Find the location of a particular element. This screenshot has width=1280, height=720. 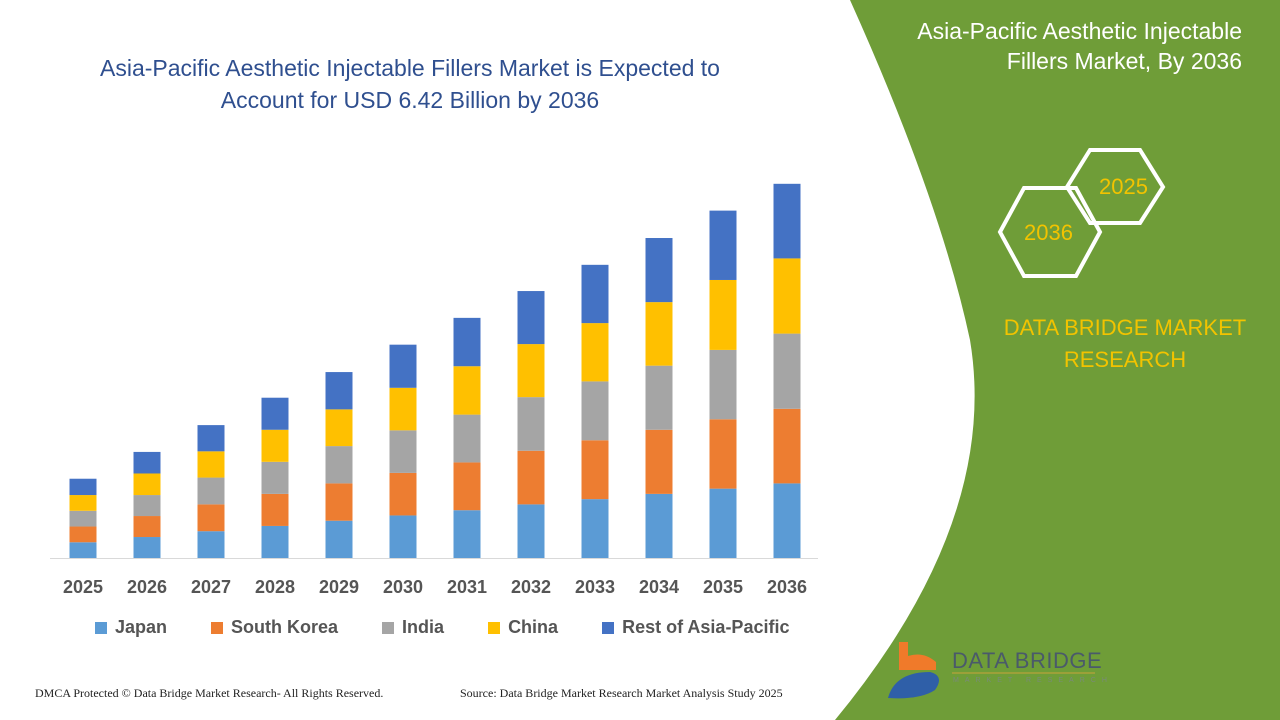

hex-label-2025: 2025 is located at coordinates (1123, 186).